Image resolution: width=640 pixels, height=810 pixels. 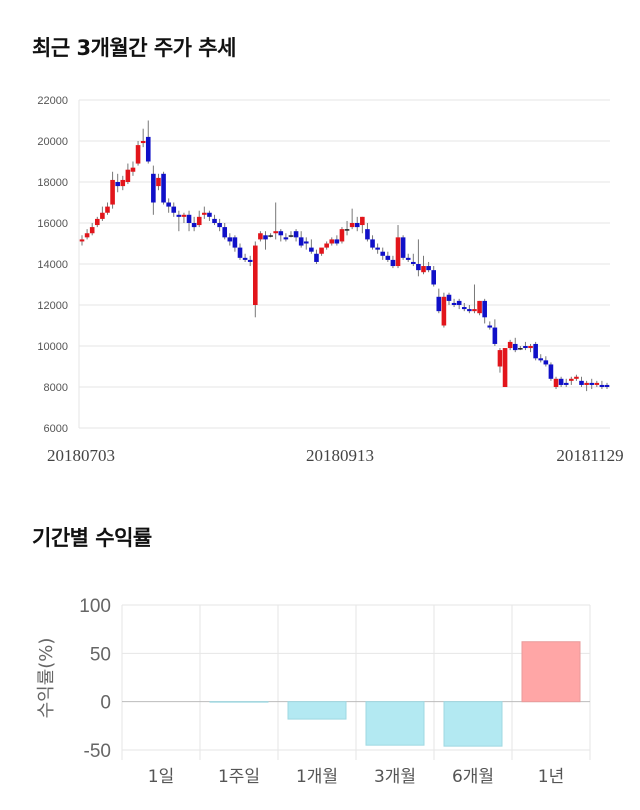 What do you see at coordinates (52, 142) in the screenshot?
I see `y-tick-label: 20000` at bounding box center [52, 142].